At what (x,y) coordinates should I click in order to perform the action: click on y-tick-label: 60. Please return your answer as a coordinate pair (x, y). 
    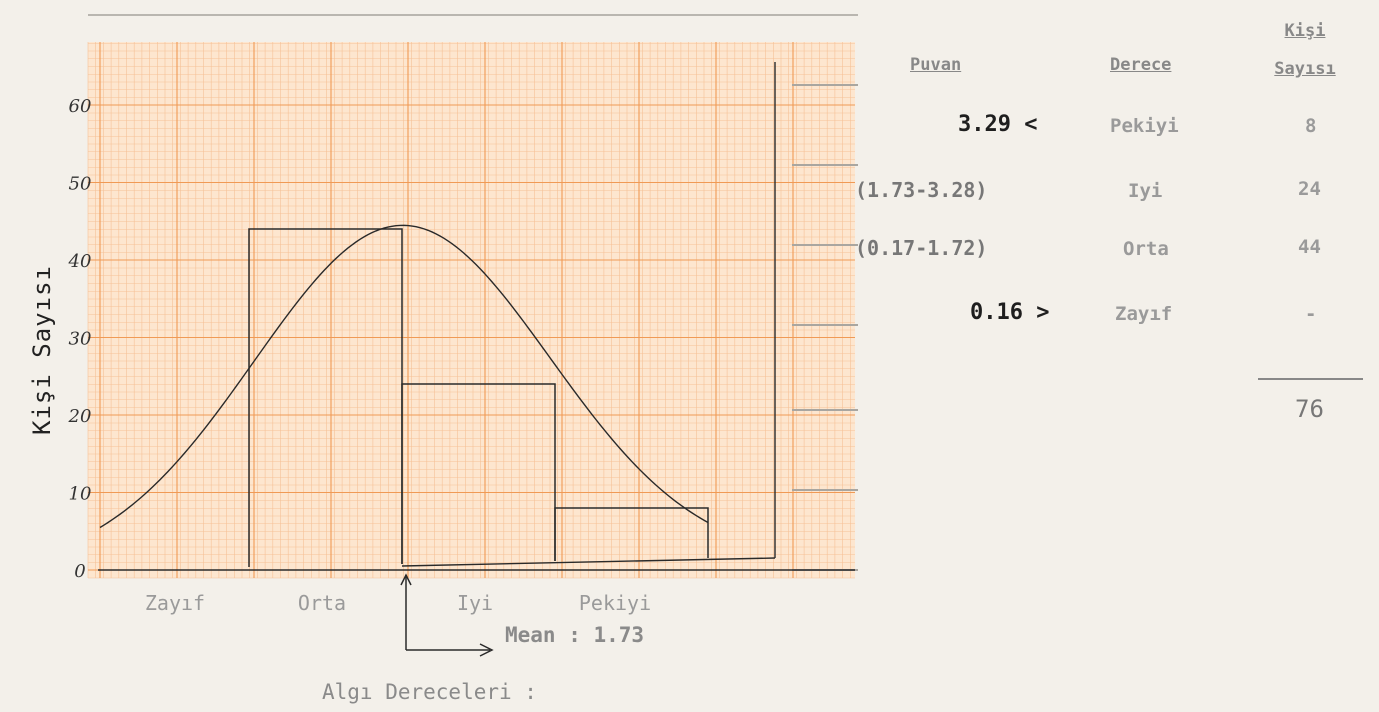
    Looking at the image, I should click on (80, 106).